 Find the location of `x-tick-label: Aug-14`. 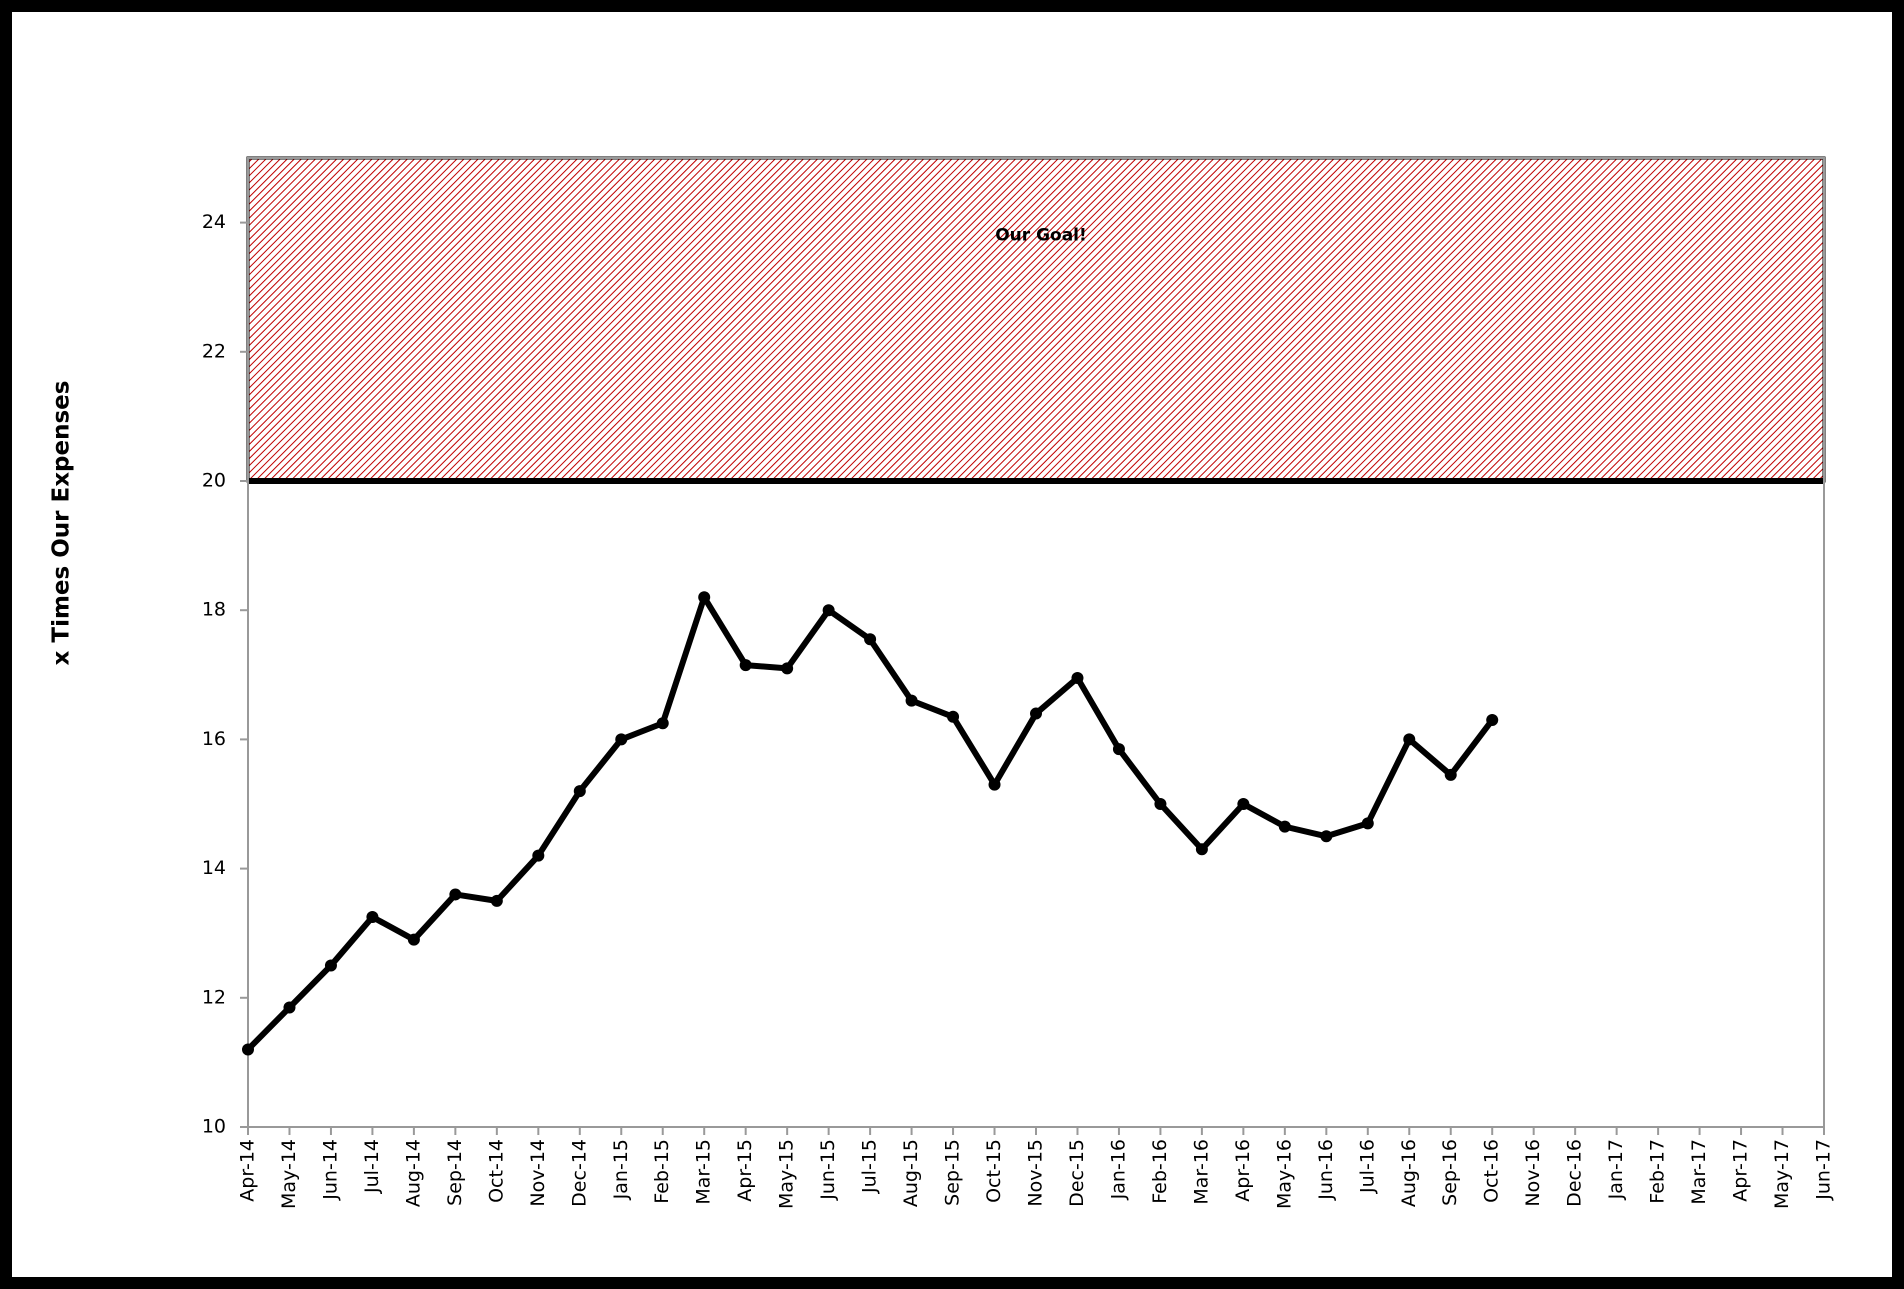

x-tick-label: Aug-14 is located at coordinates (413, 1173).